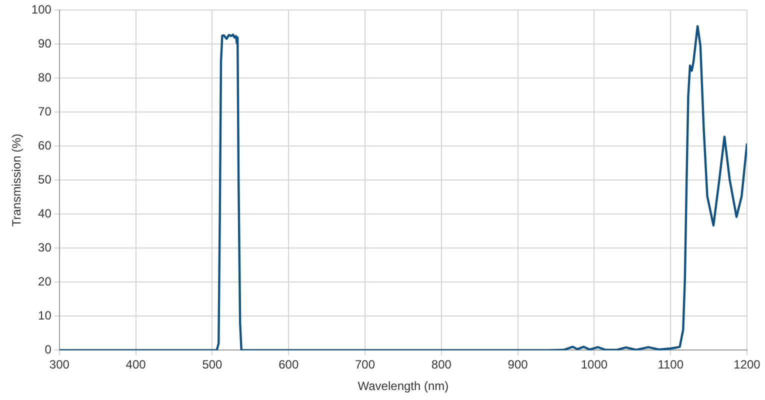 The width and height of the screenshot is (765, 400). I want to click on x-tick-label: 900, so click(518, 365).